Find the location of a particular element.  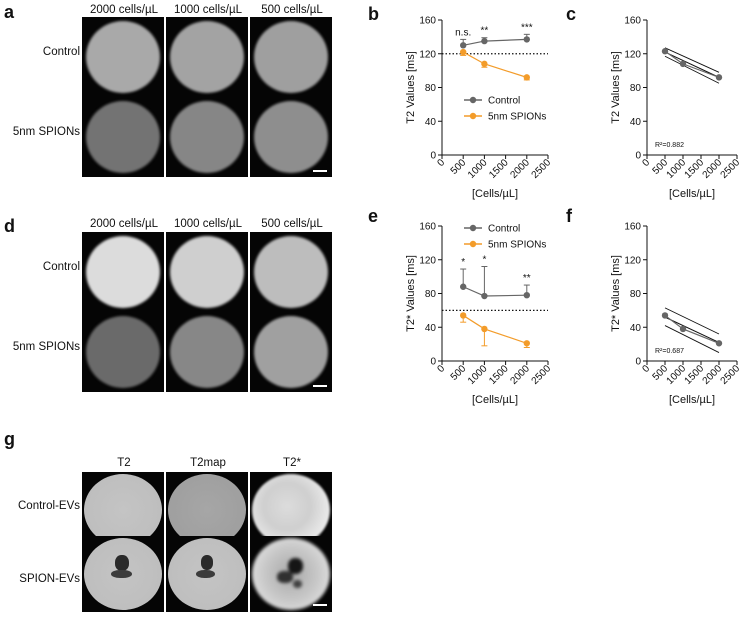

panel-letter-g: g is located at coordinates (9, 439).